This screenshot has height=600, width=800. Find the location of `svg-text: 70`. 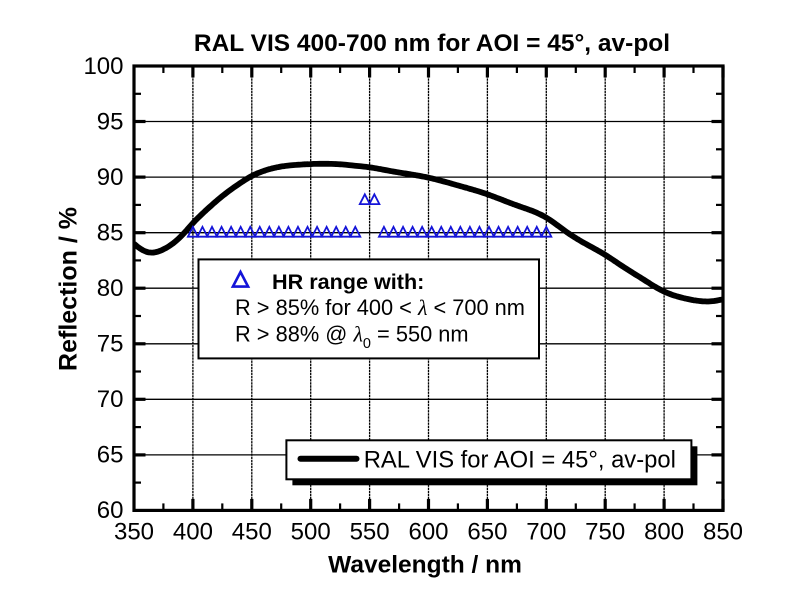

svg-text: 70 is located at coordinates (110, 399).